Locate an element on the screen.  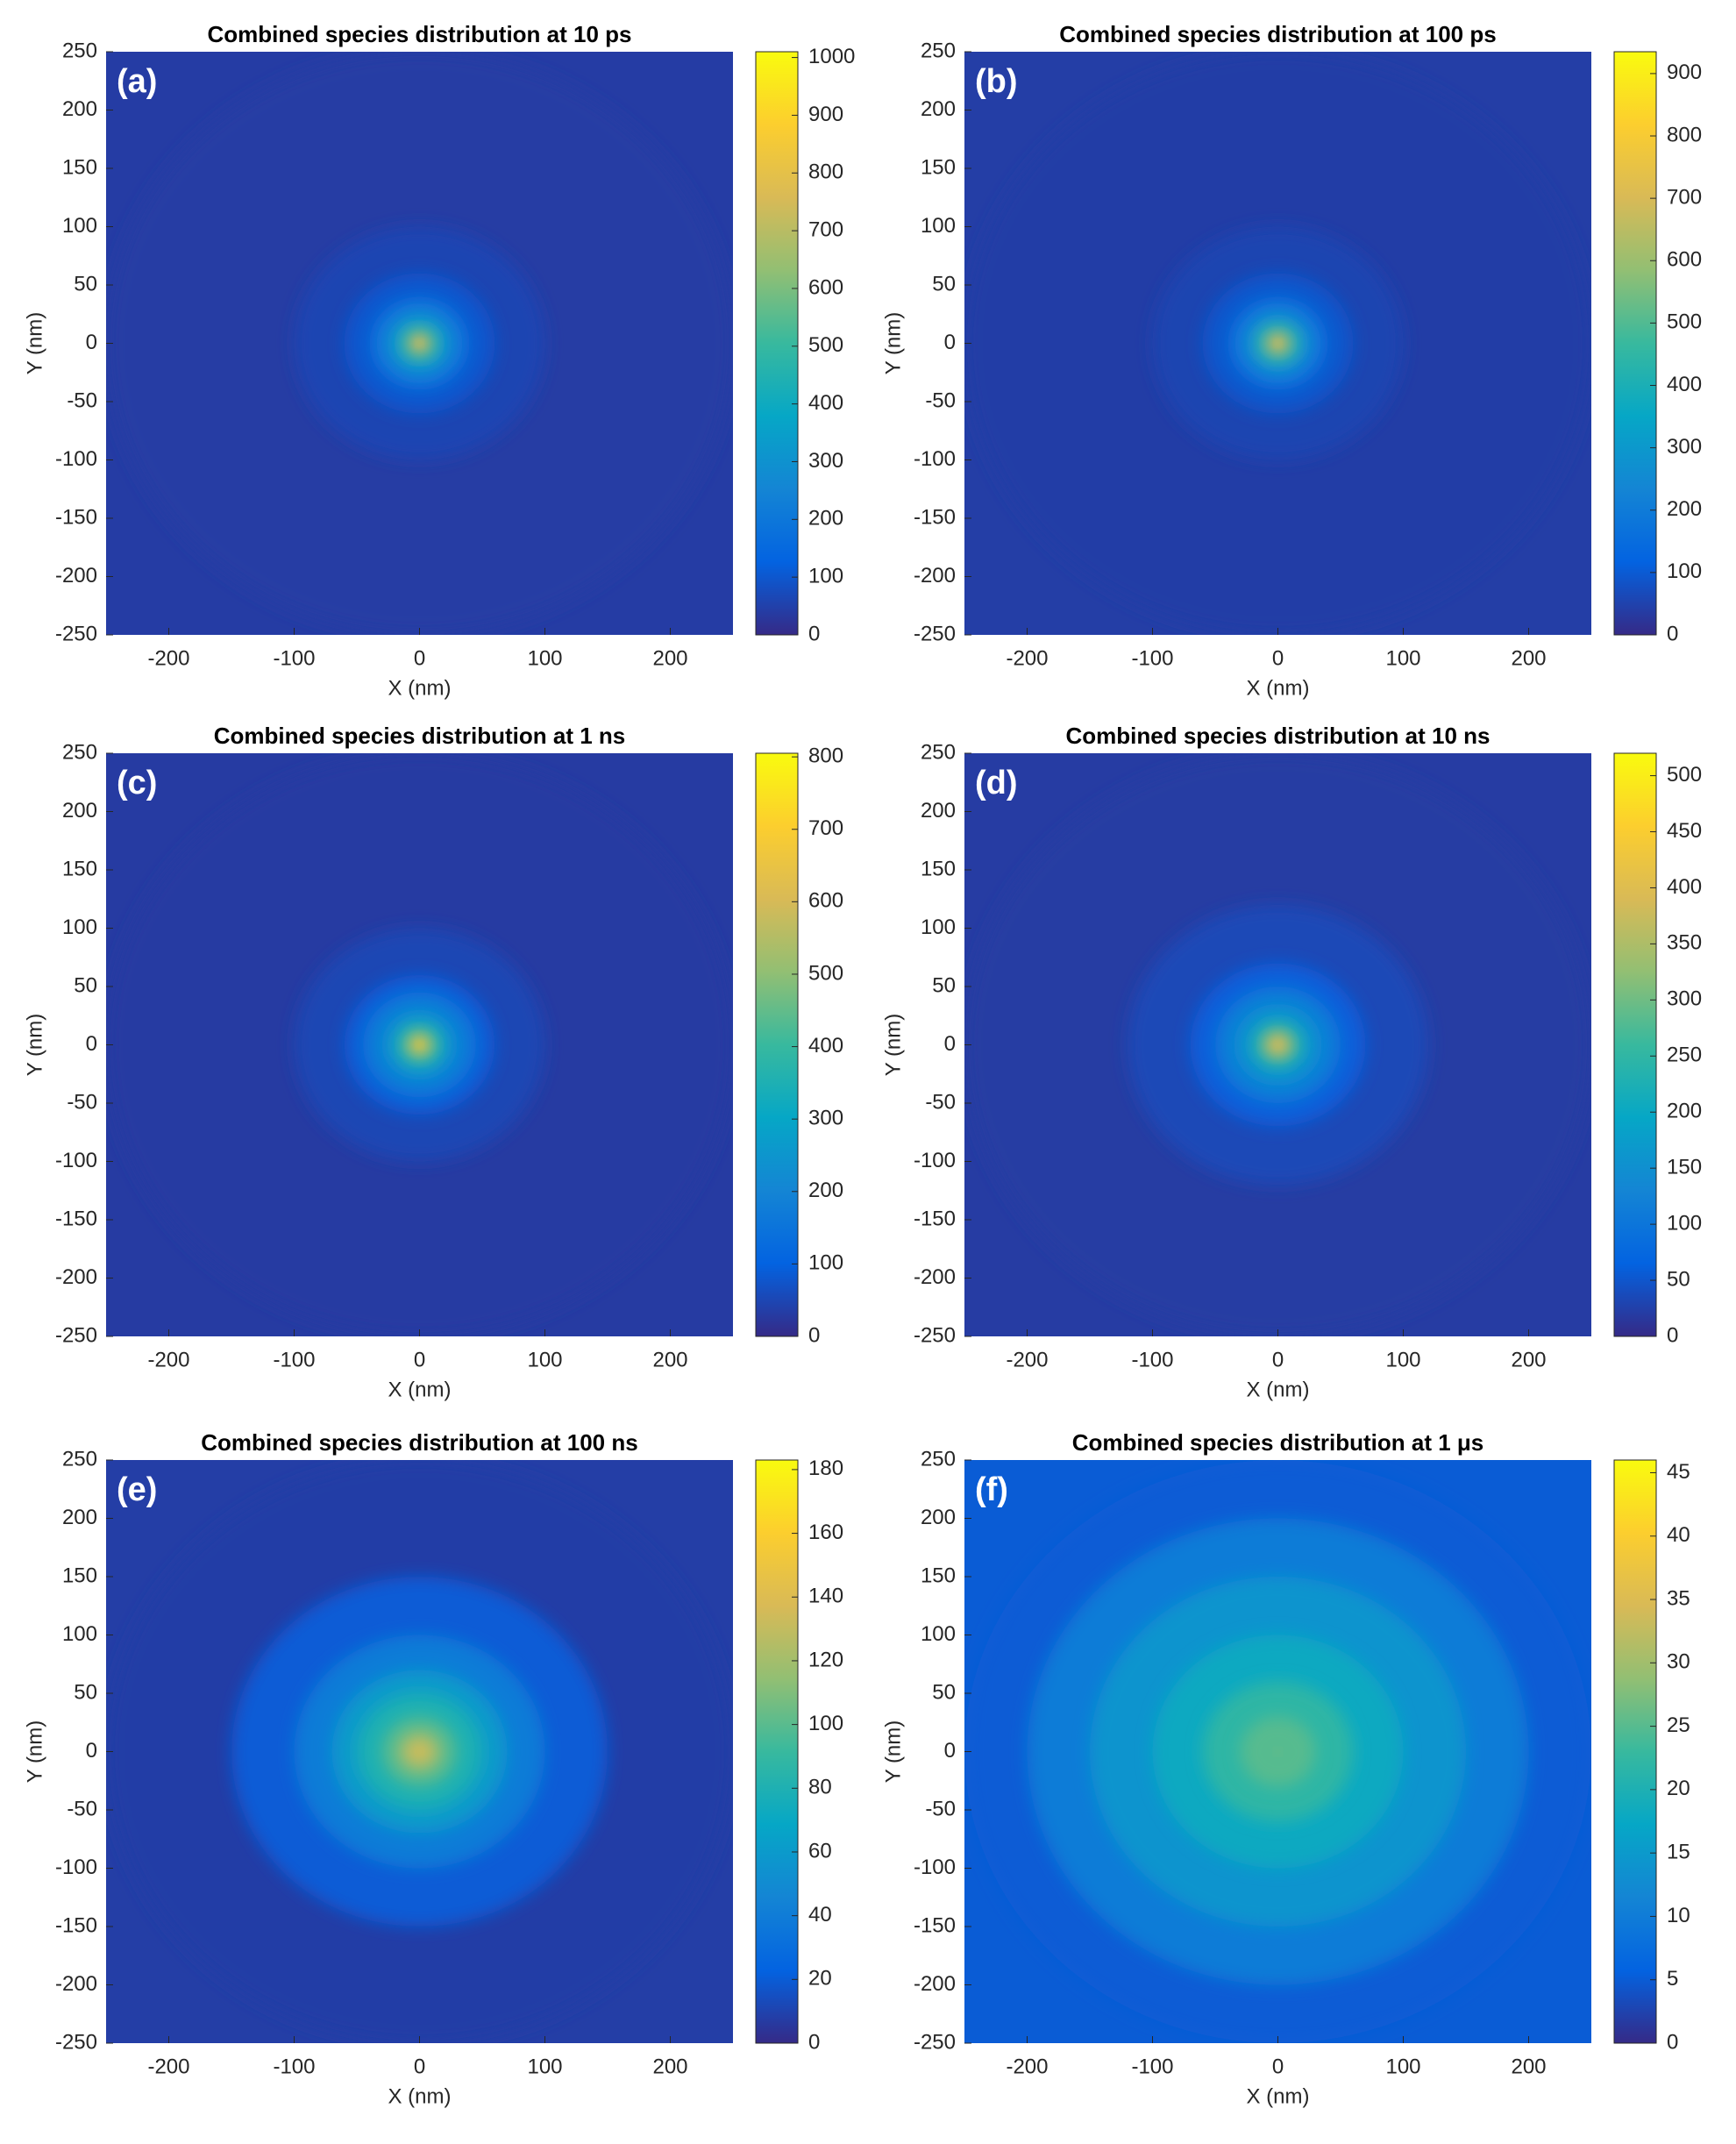
colorbar-tick-label: 250 is located at coordinates (1684, 1055).